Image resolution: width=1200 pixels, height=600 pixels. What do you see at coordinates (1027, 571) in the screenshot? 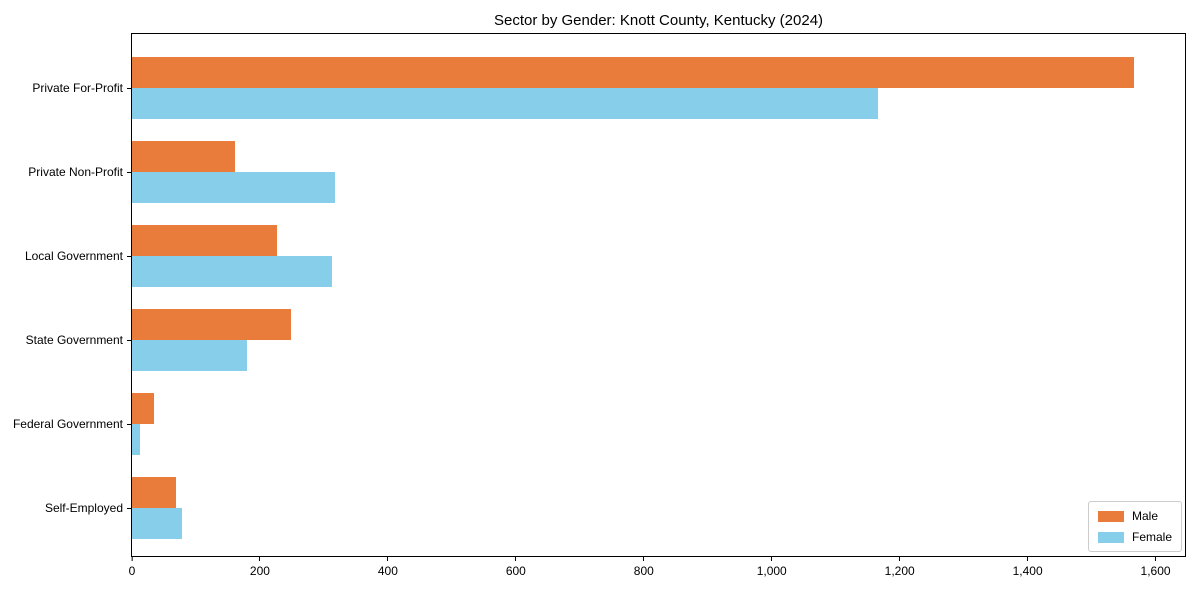
I see `x-tick-label: 1,400` at bounding box center [1027, 571].